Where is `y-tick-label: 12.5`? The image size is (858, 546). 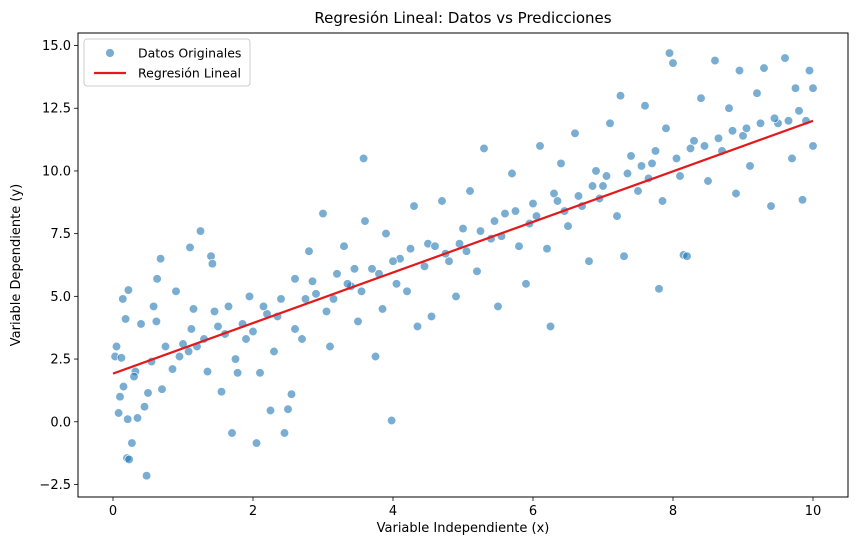
y-tick-label: 12.5 is located at coordinates (56, 109).